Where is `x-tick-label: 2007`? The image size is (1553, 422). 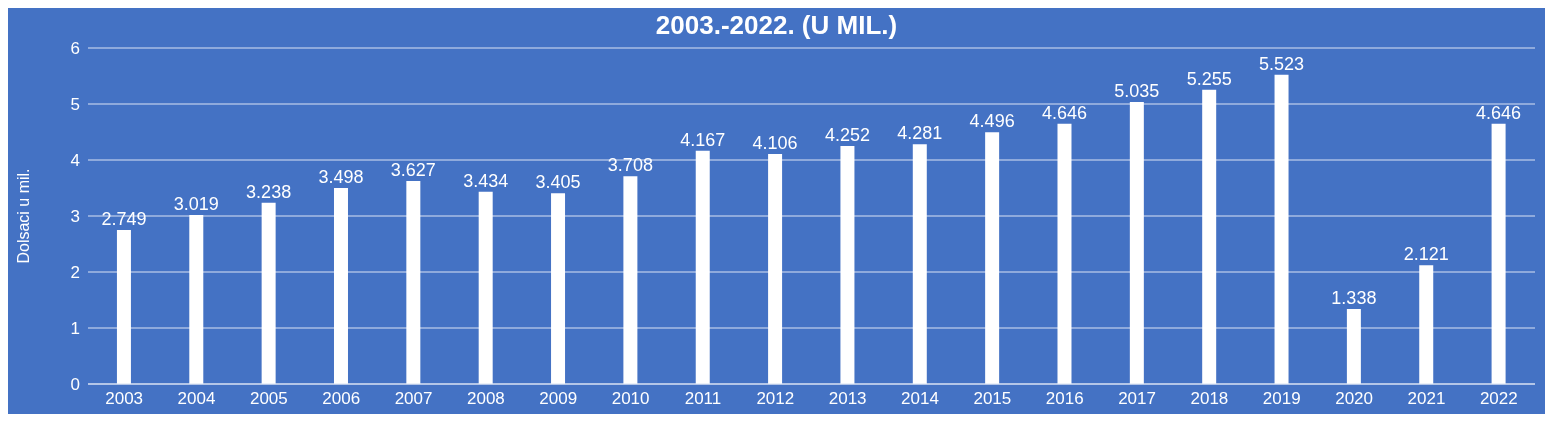
x-tick-label: 2007 is located at coordinates (413, 399).